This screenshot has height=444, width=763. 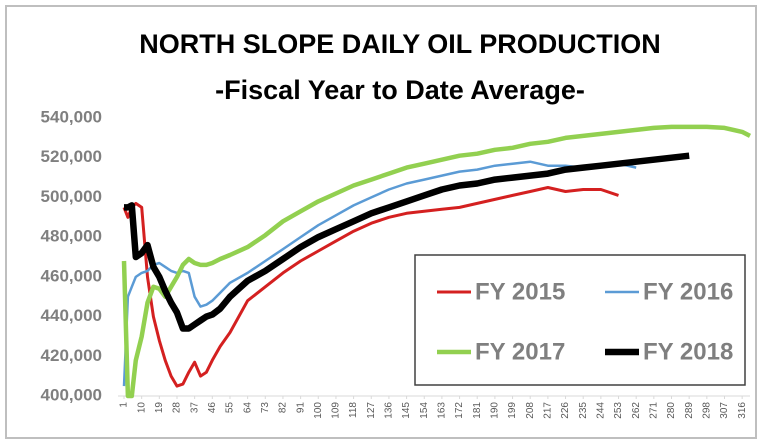 What do you see at coordinates (600, 410) in the screenshot?
I see `x-tick-label: 244` at bounding box center [600, 410].